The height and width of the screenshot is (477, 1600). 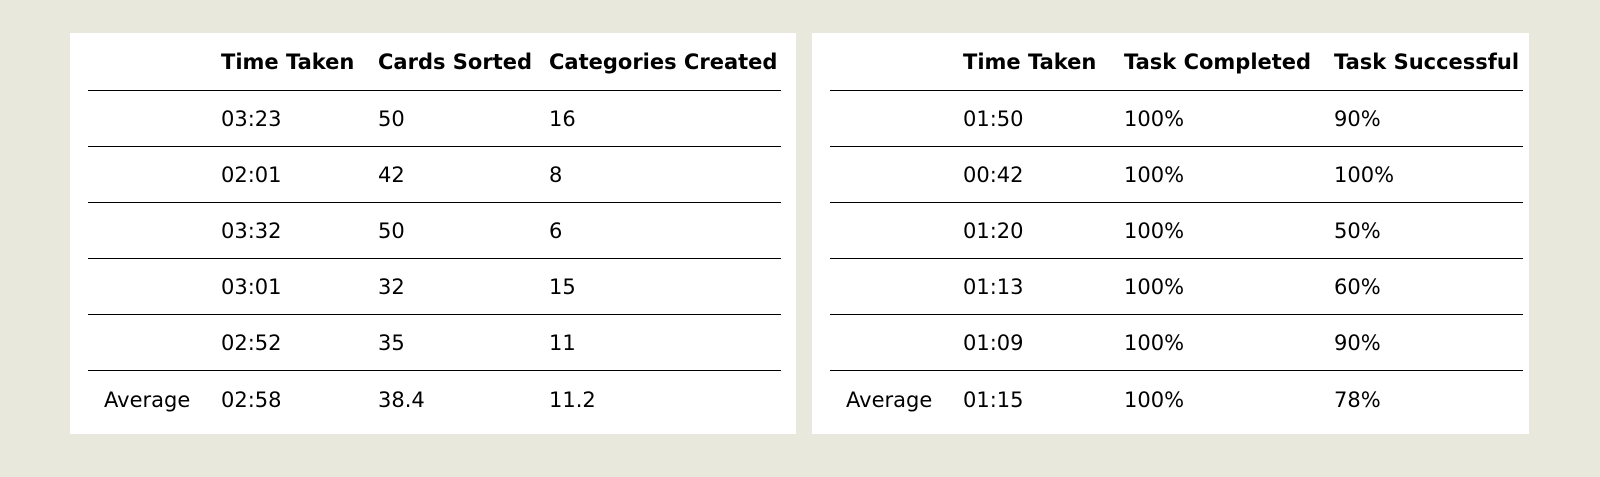 I want to click on table-row: 03:23 50 16, so click(x=434, y=118).